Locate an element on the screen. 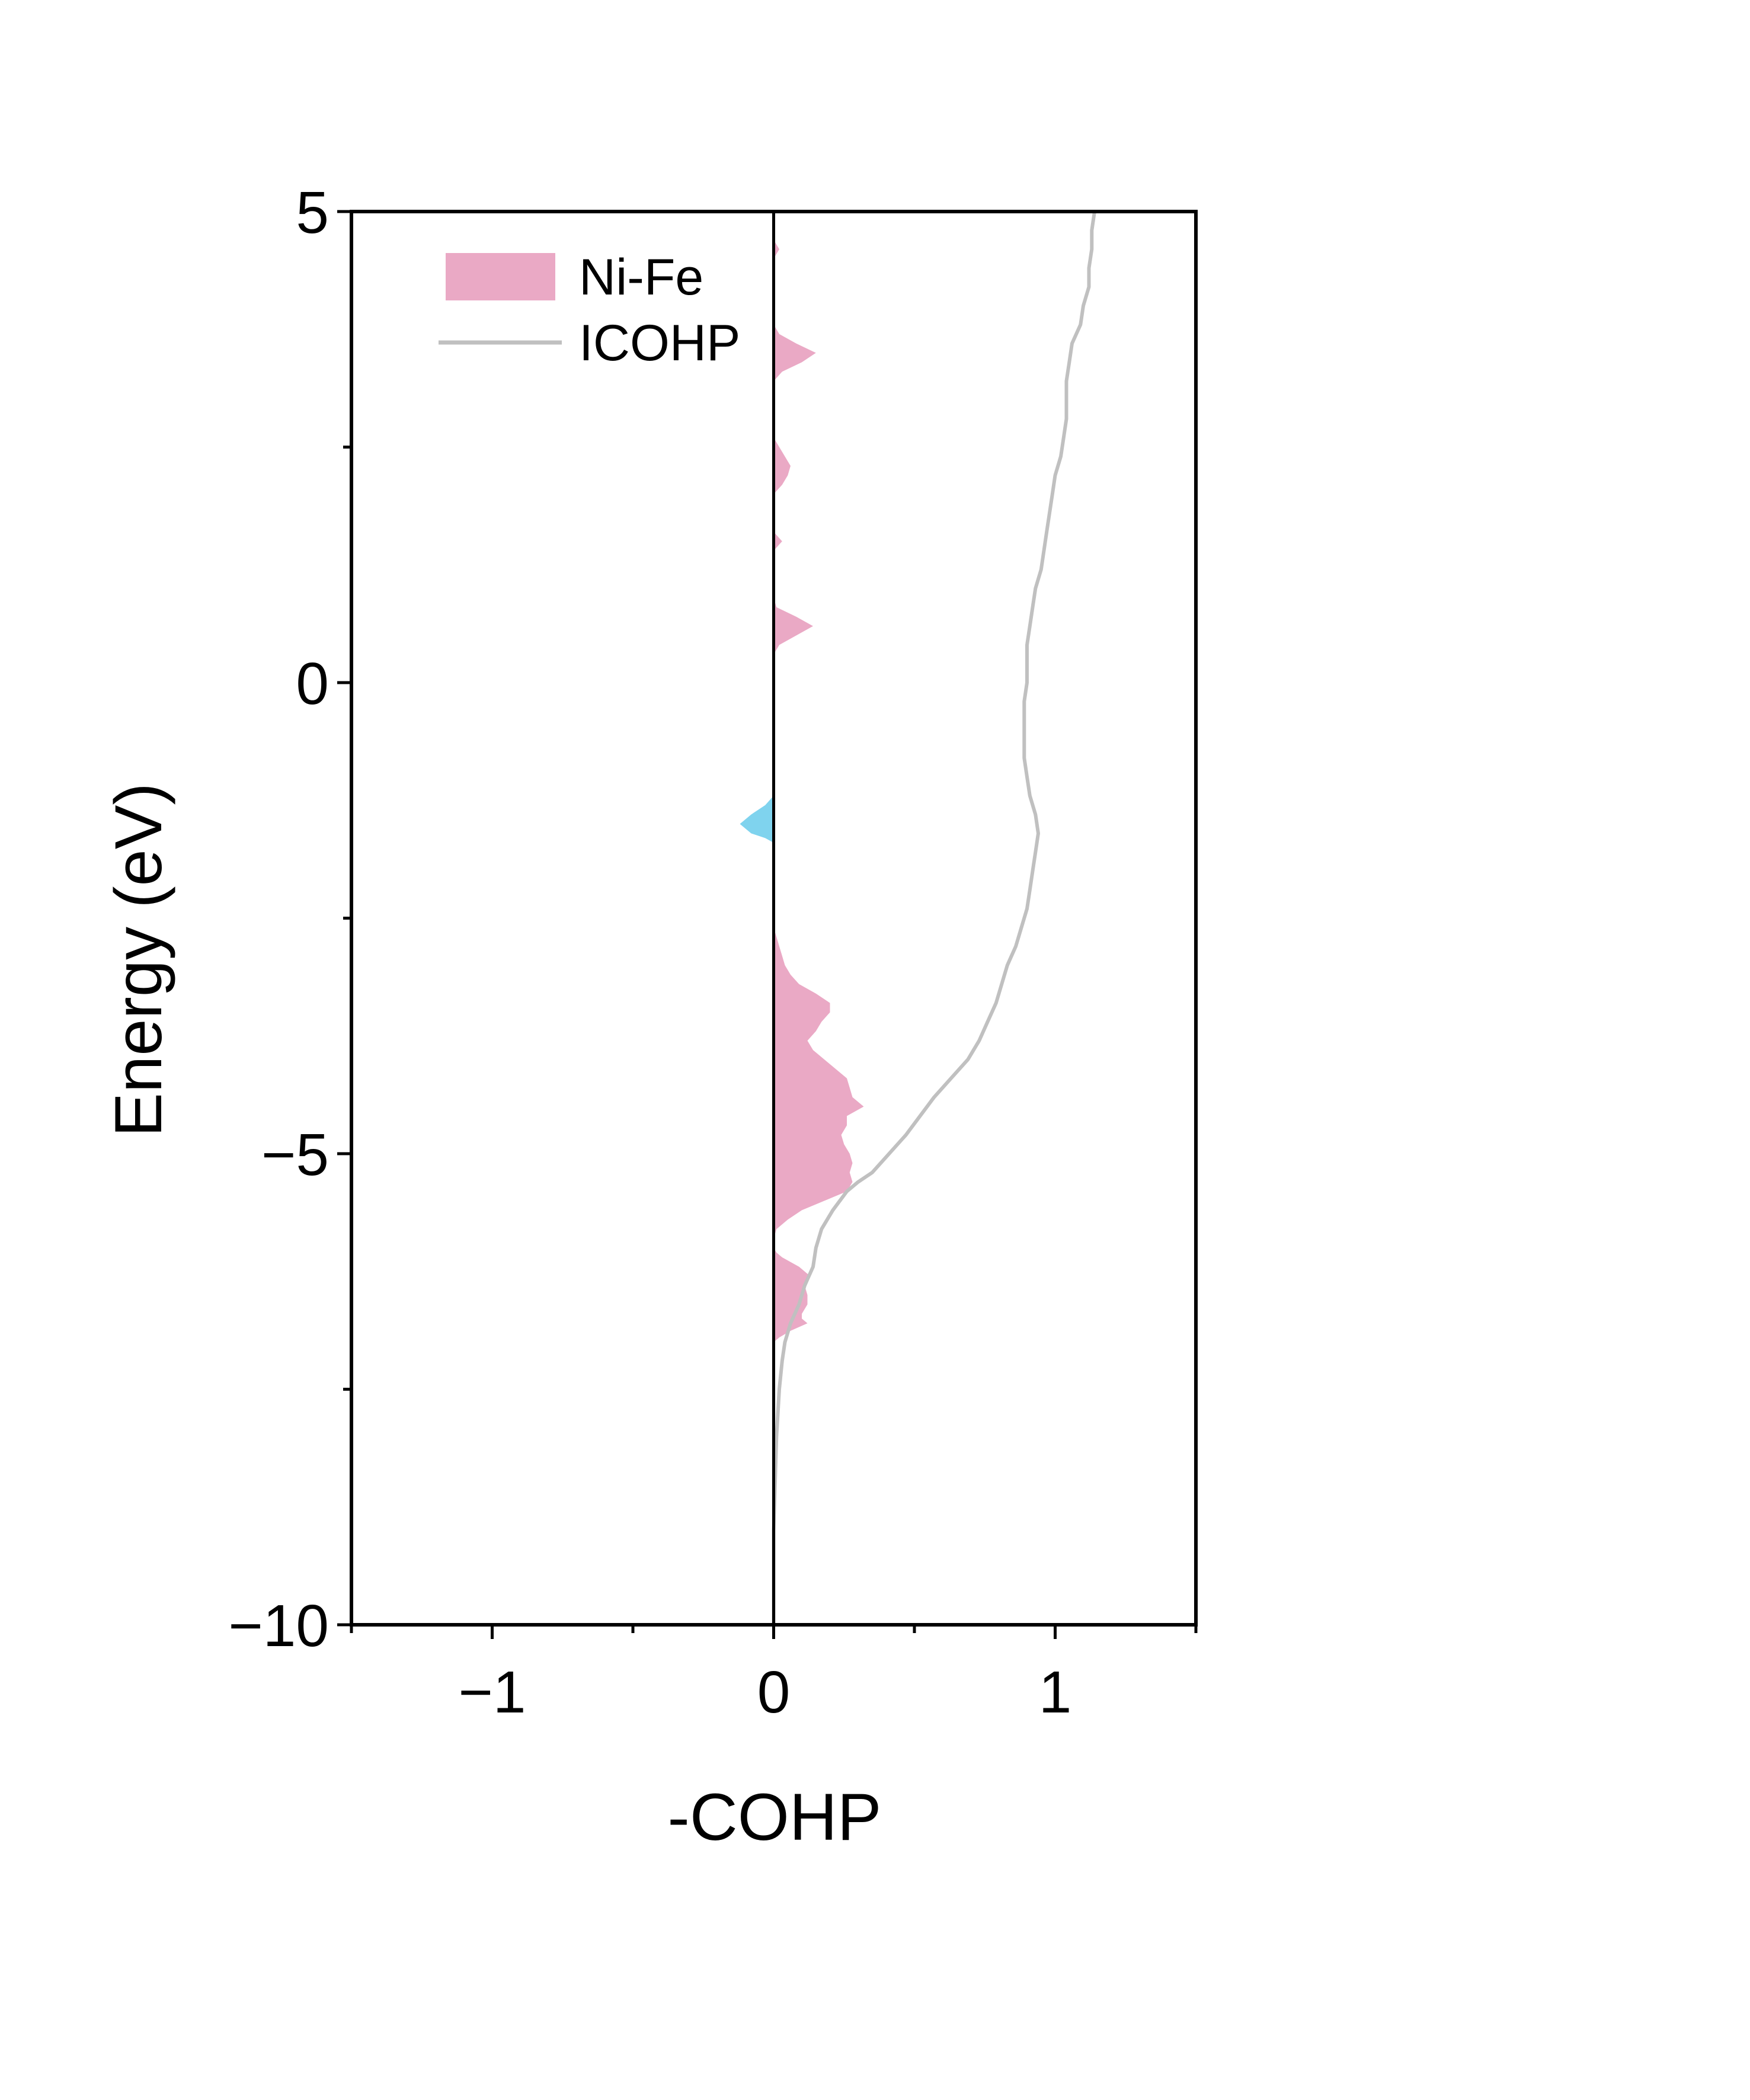 The width and height of the screenshot is (1750, 2100). series-ni-fe-antibonding-area is located at coordinates (757, 918).